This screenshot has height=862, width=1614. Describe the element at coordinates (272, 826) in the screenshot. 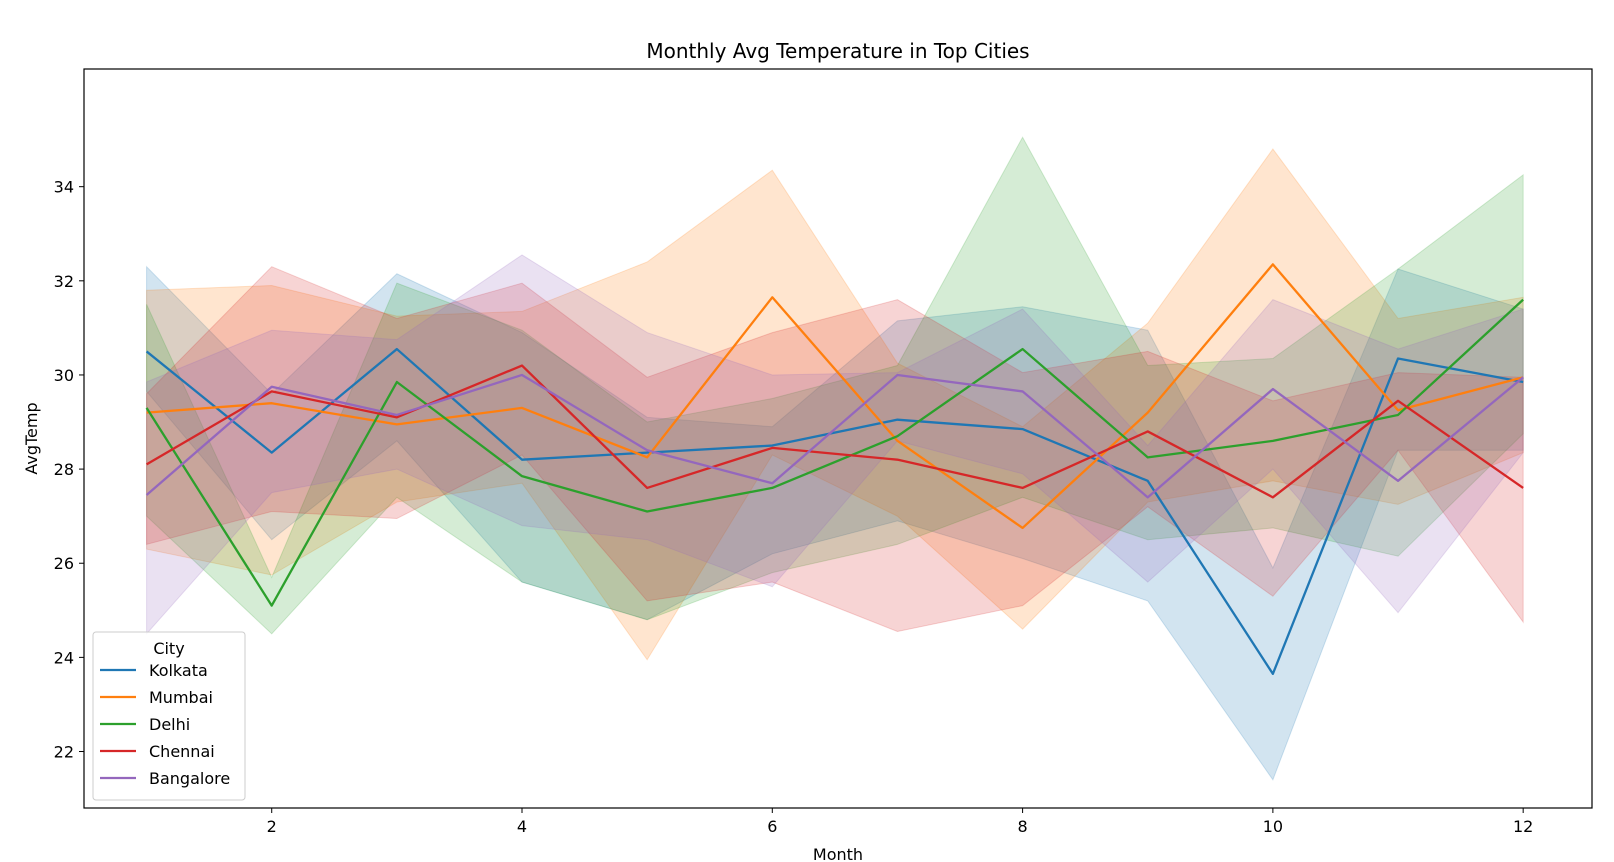

I see `x-tick-label: 2` at that location.